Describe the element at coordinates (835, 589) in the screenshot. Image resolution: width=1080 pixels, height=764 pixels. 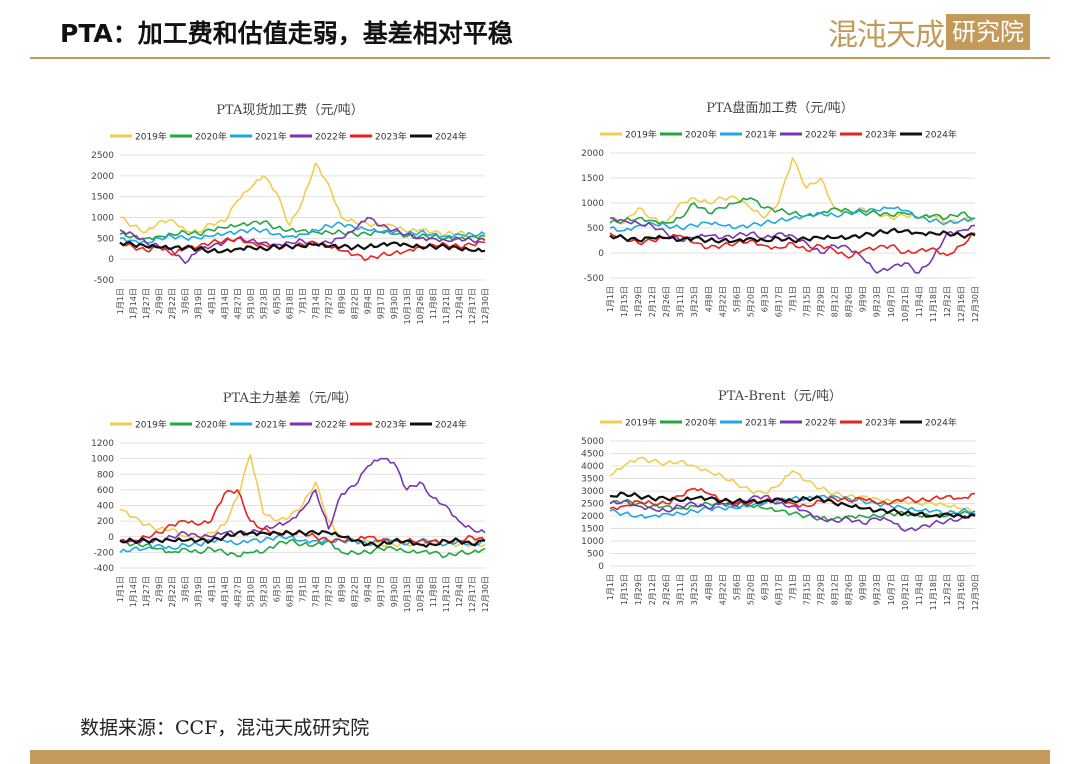
I see `x-tick-label: 8月12日` at that location.